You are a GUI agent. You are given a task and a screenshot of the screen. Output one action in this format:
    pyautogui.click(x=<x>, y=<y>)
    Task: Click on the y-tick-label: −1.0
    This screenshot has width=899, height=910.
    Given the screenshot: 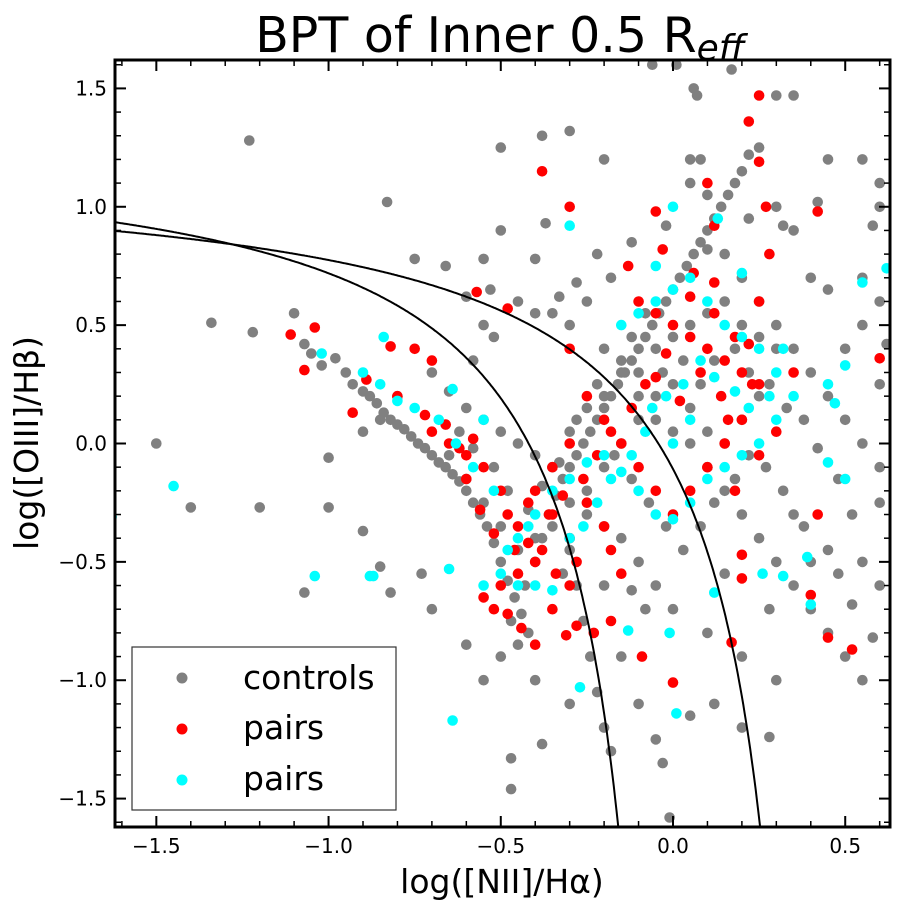 What is the action you would take?
    pyautogui.click(x=82, y=680)
    